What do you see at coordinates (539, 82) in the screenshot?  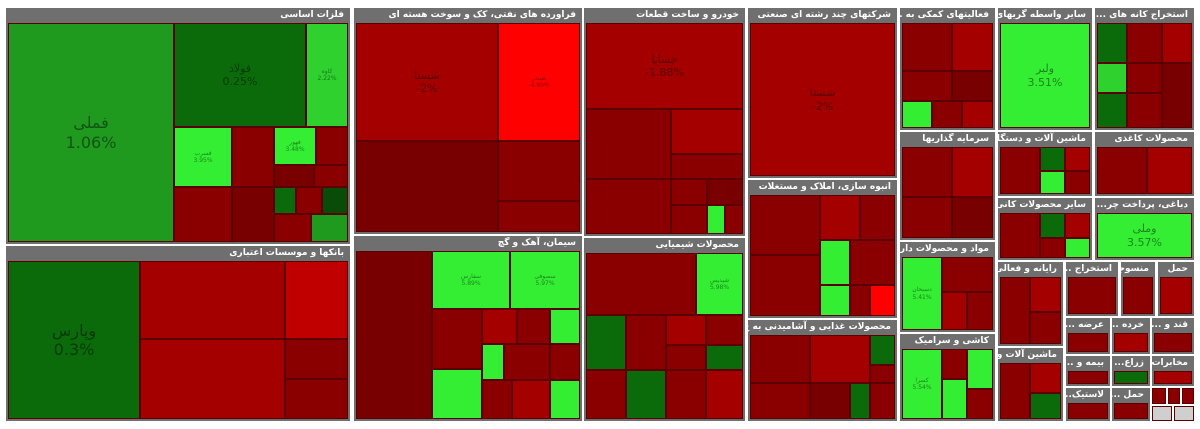 I see `stock-cell: شبندر -4.99%` at bounding box center [539, 82].